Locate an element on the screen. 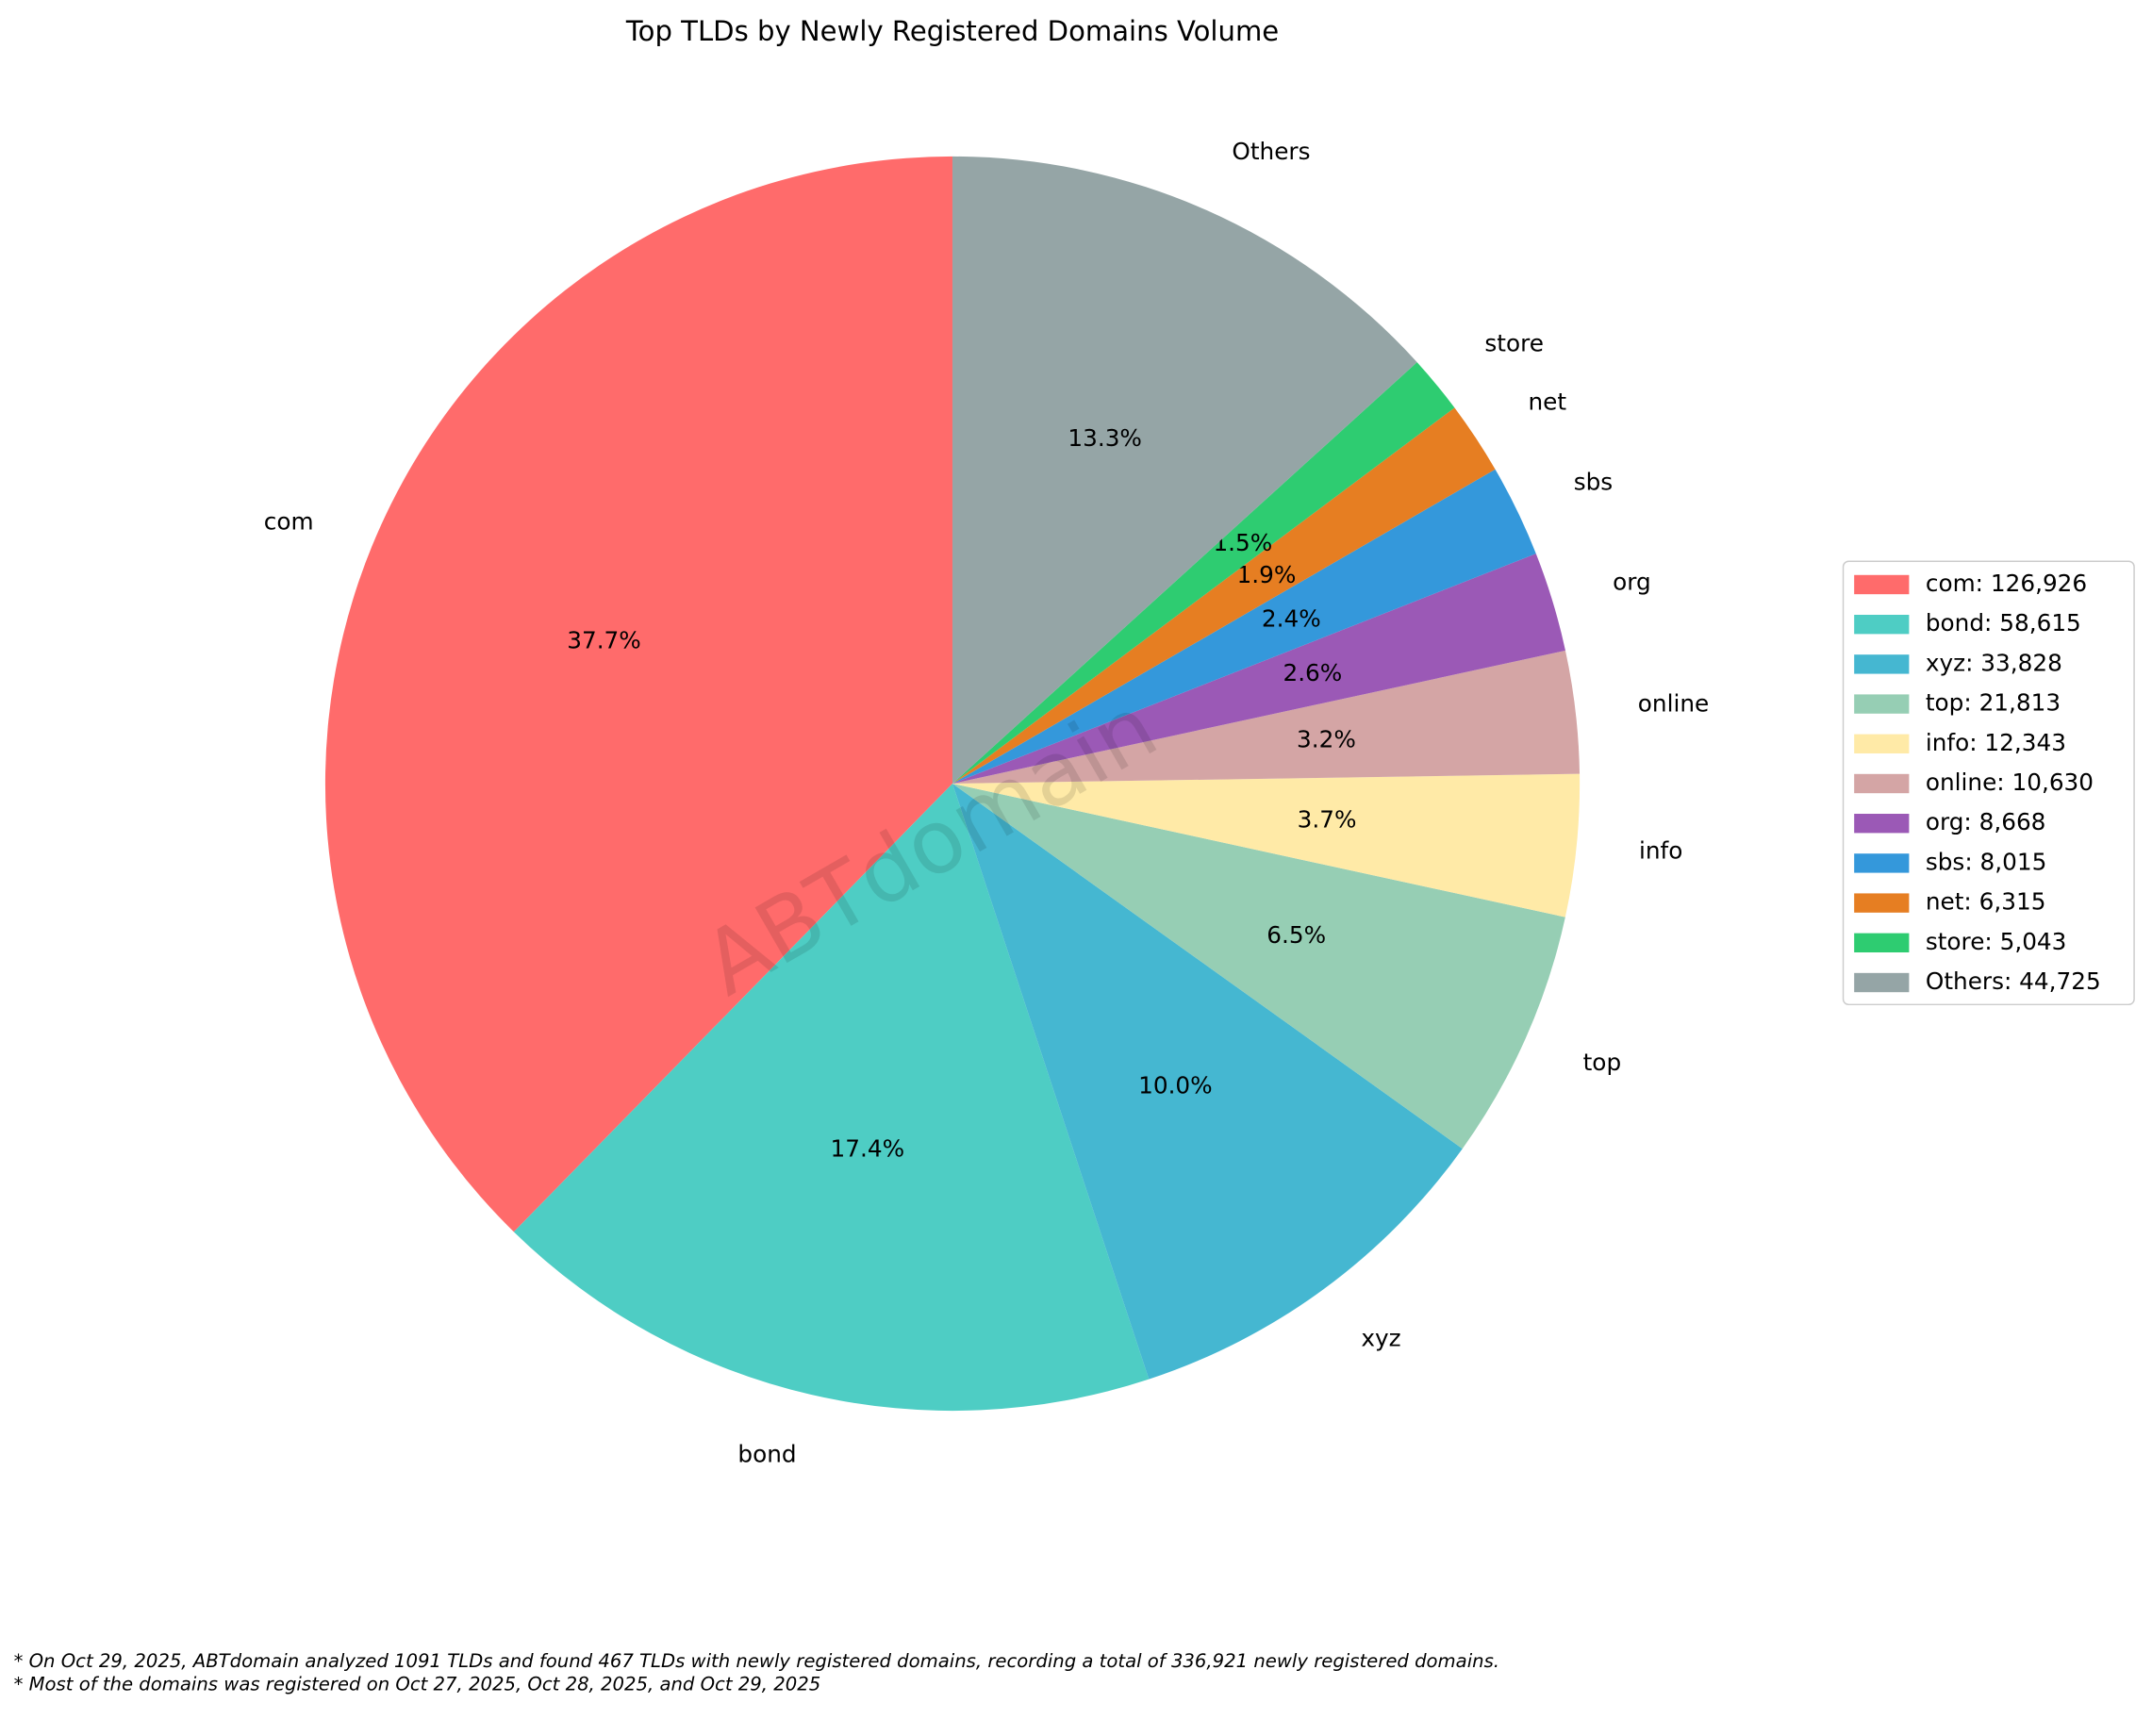  slice-label: bond is located at coordinates (766, 1454).